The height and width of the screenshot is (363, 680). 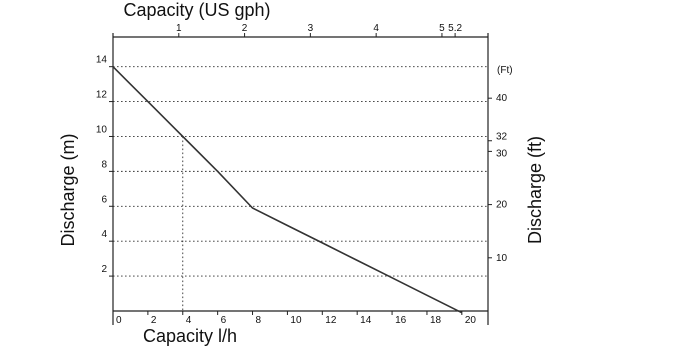 What do you see at coordinates (502, 98) in the screenshot?
I see `y2-tick-label: 40` at bounding box center [502, 98].